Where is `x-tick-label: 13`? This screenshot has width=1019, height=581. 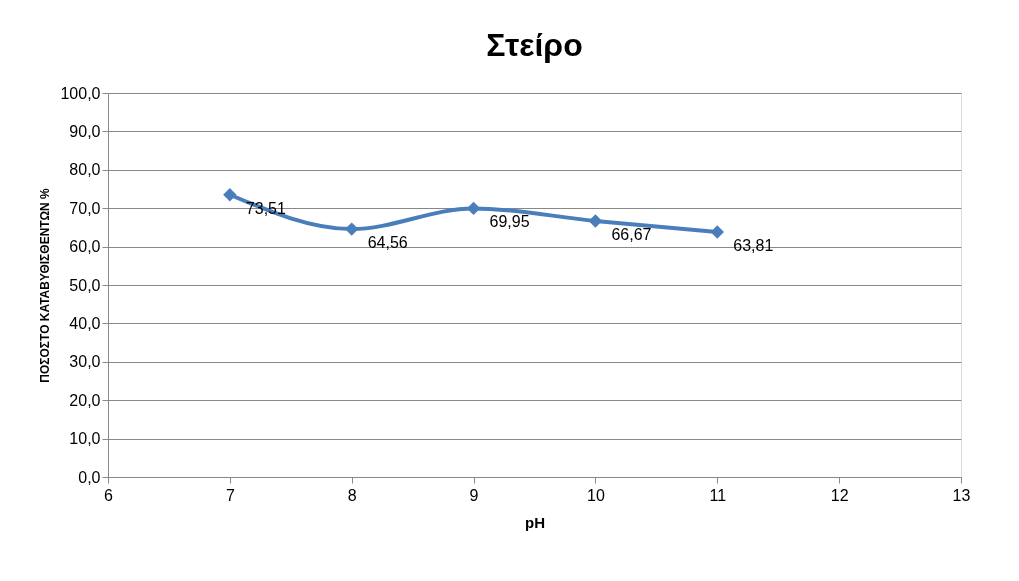
x-tick-label: 13 is located at coordinates (961, 495).